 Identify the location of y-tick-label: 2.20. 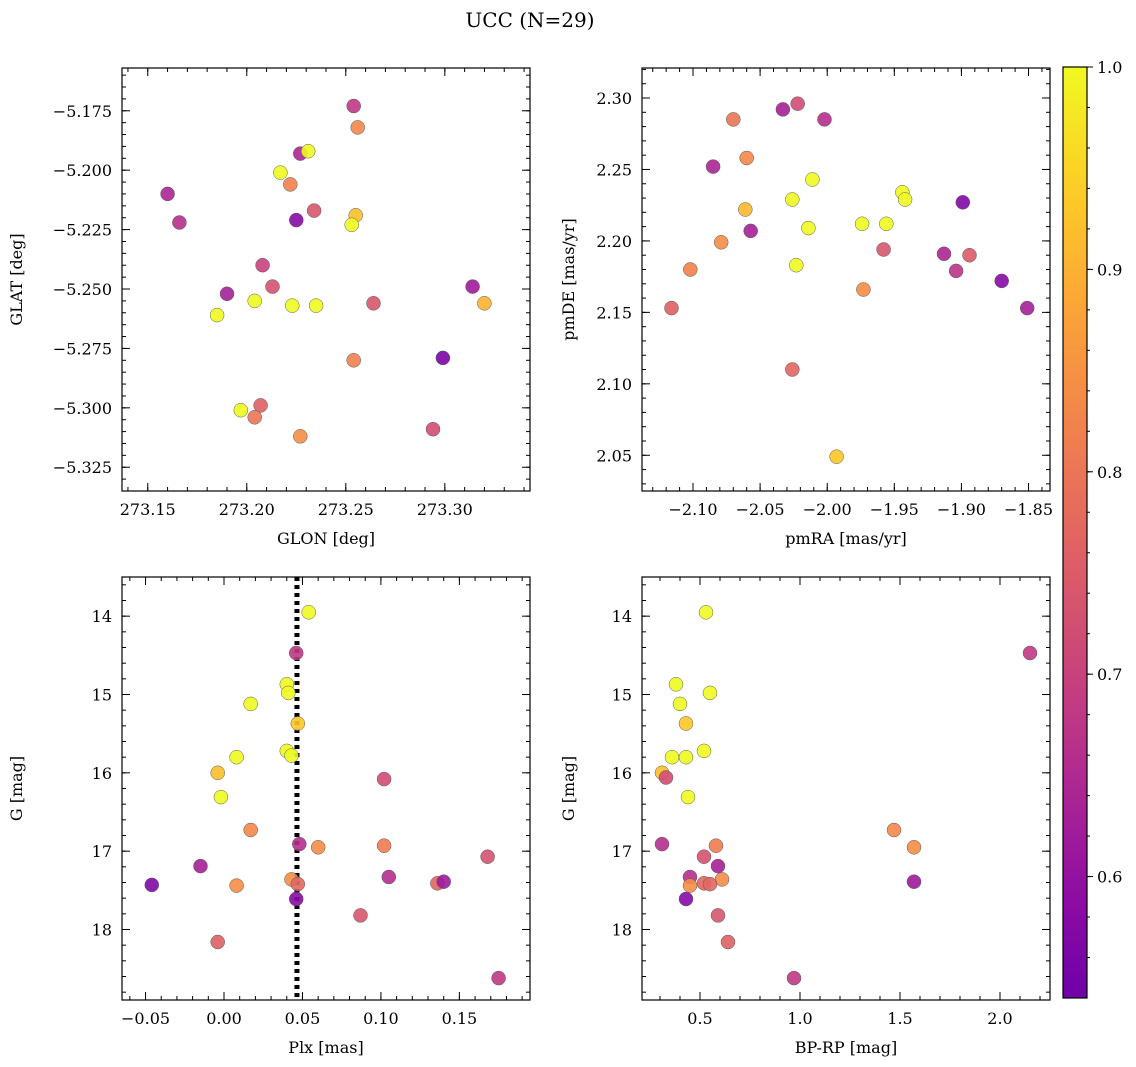
(614, 241).